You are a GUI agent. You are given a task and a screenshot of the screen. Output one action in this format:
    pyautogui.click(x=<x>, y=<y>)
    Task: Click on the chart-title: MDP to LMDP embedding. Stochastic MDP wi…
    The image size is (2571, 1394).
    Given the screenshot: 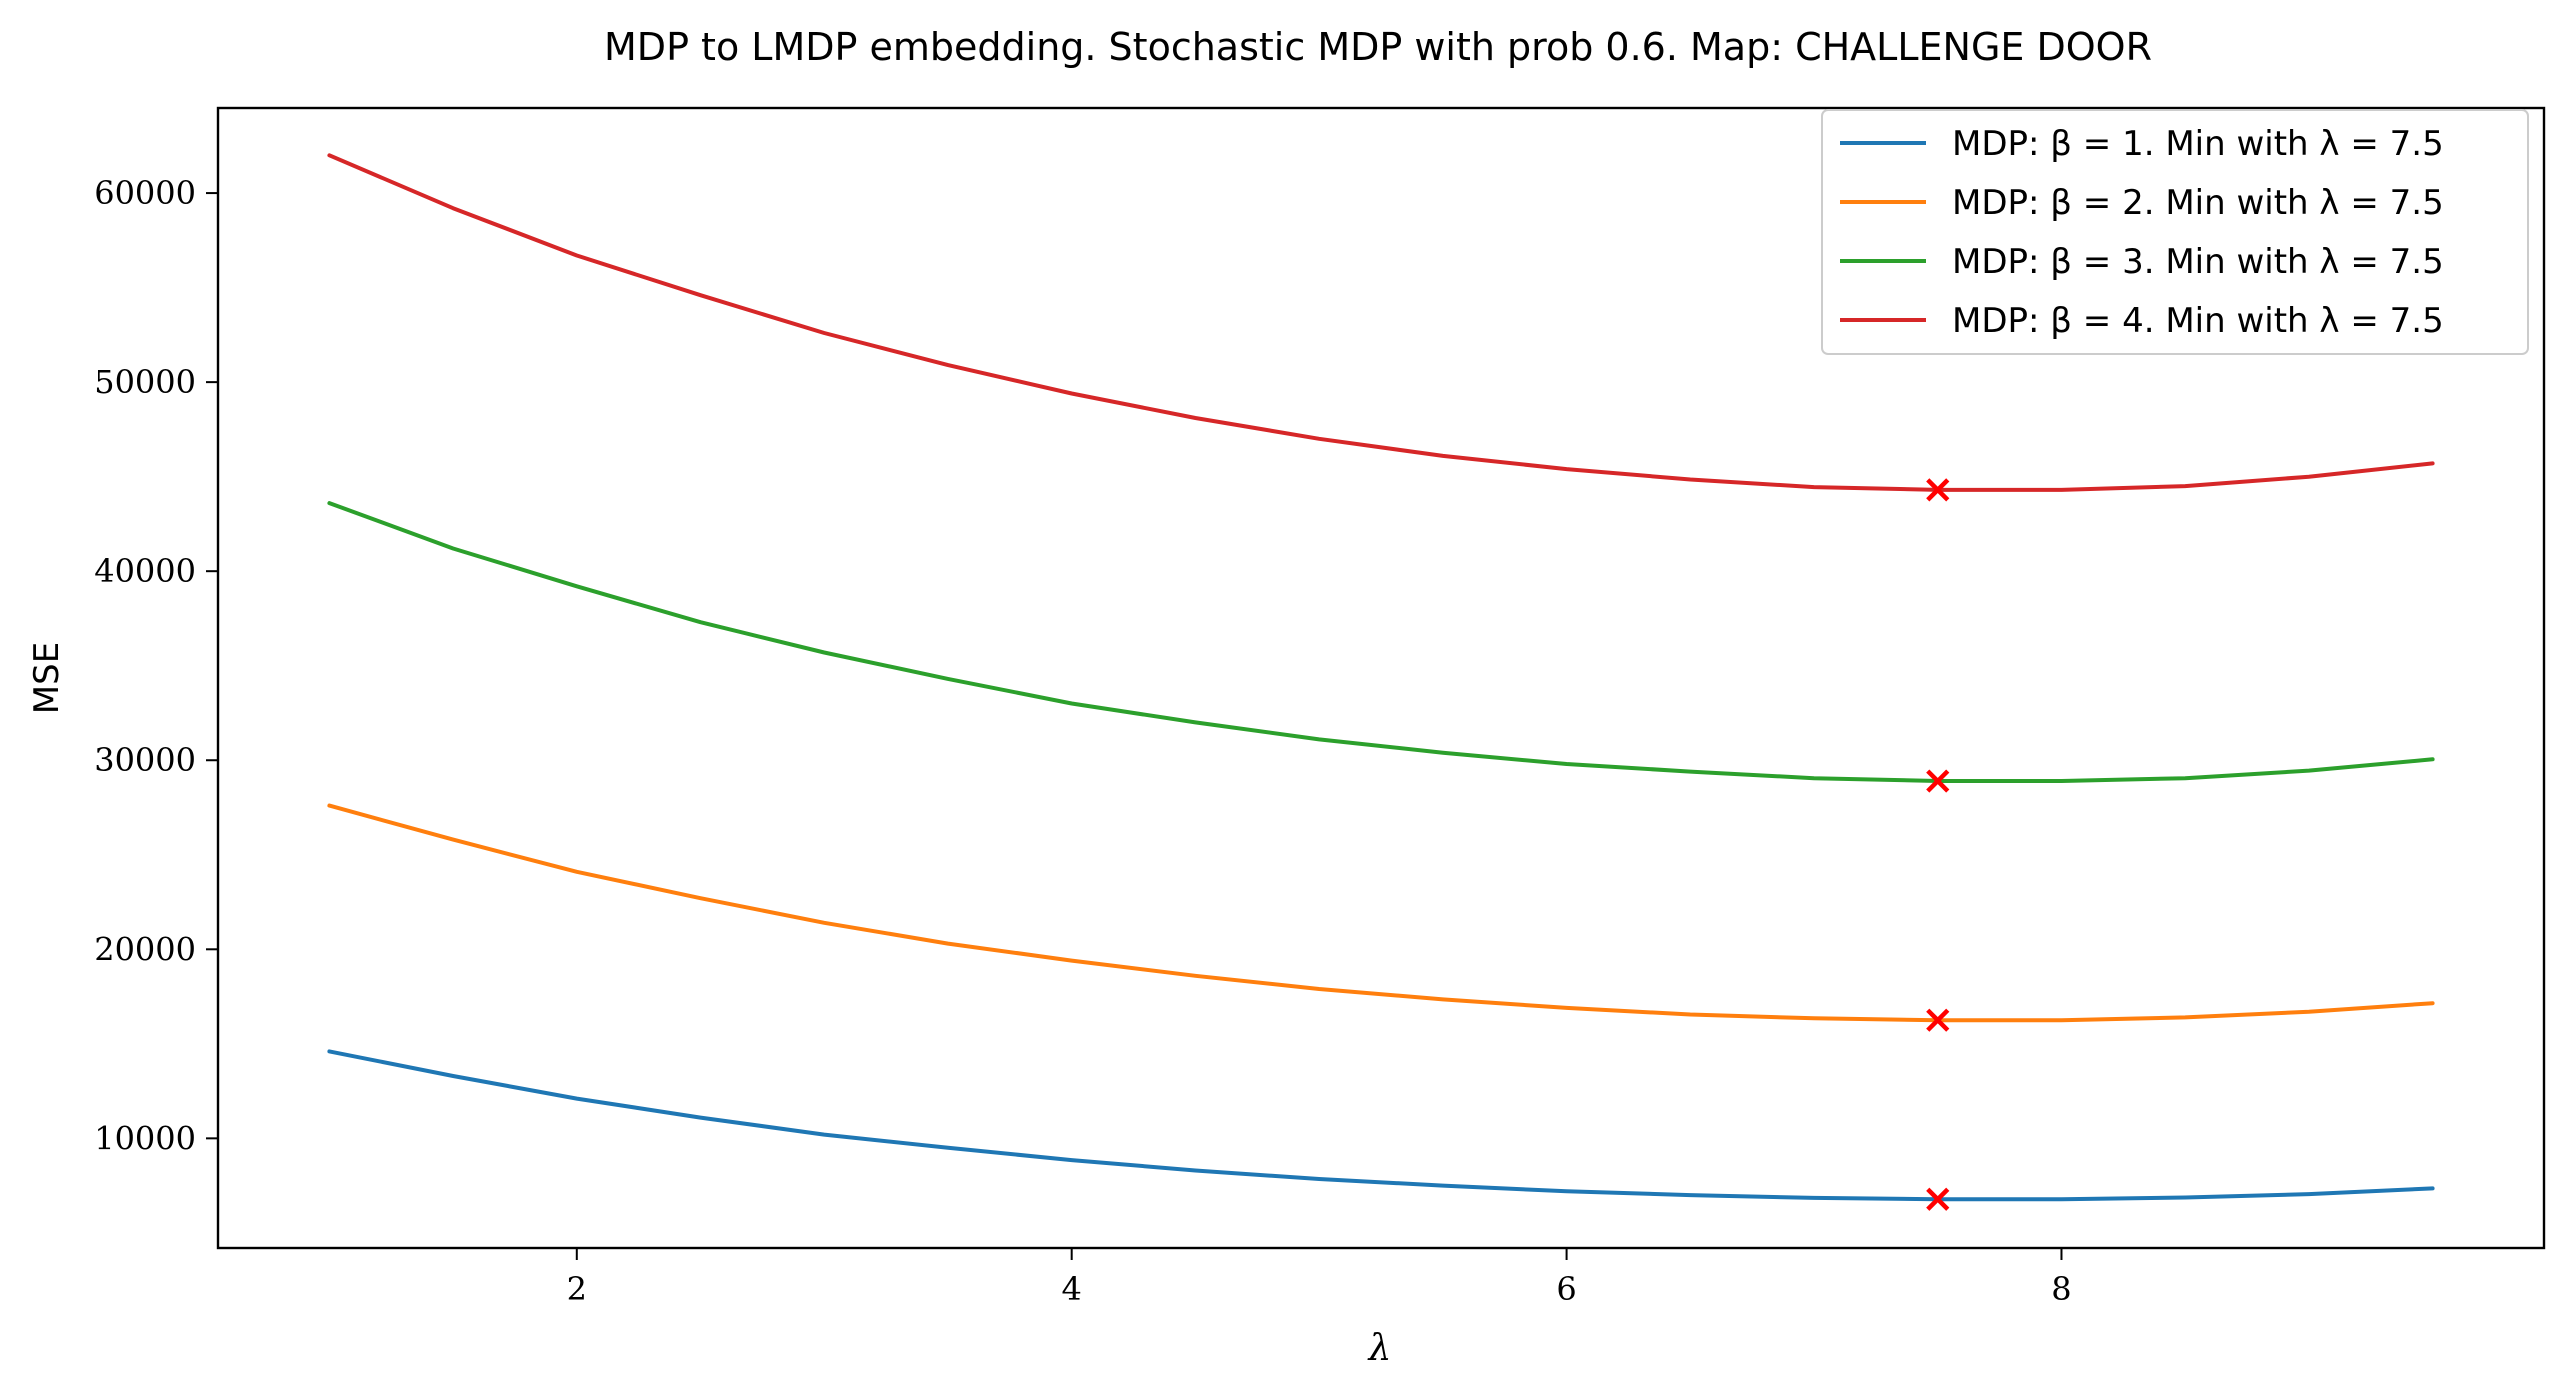 What is the action you would take?
    pyautogui.click(x=1378, y=47)
    